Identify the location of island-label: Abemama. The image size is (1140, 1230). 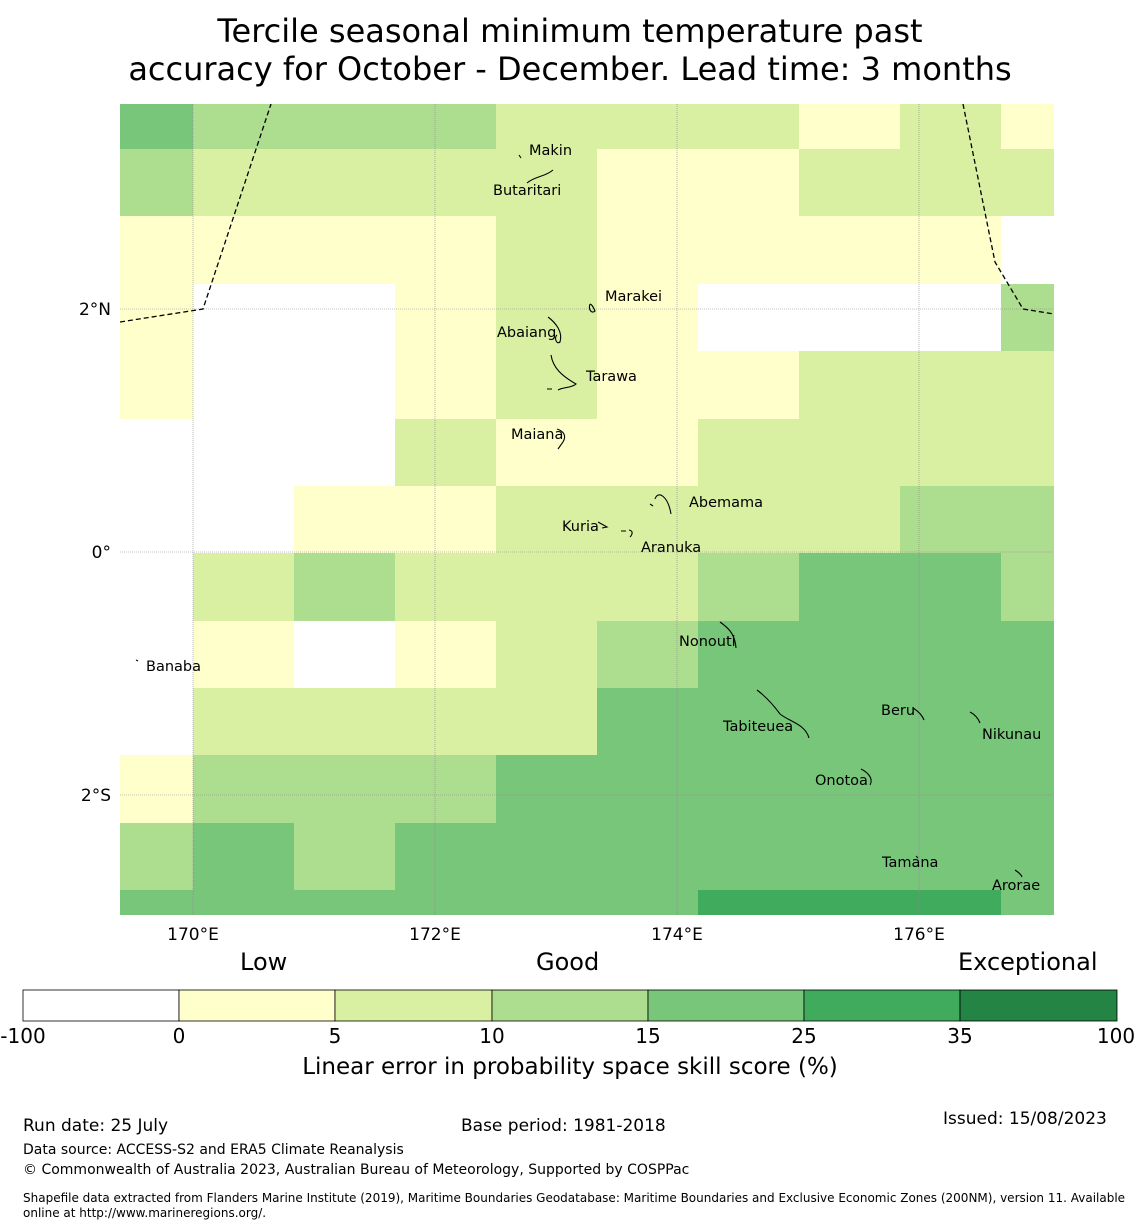
(726, 503).